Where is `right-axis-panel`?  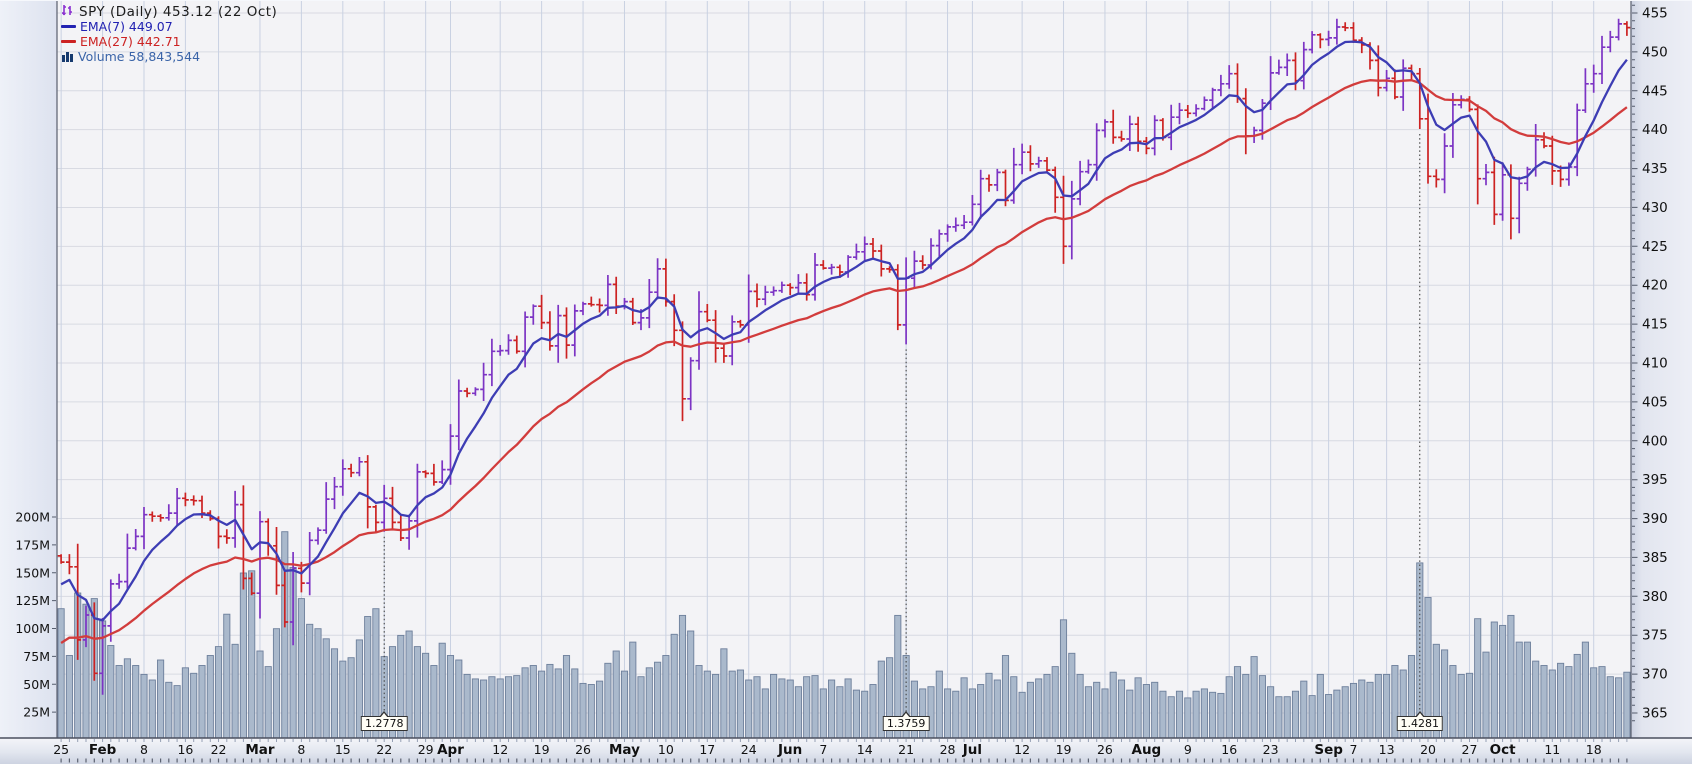 right-axis-panel is located at coordinates (1661, 382).